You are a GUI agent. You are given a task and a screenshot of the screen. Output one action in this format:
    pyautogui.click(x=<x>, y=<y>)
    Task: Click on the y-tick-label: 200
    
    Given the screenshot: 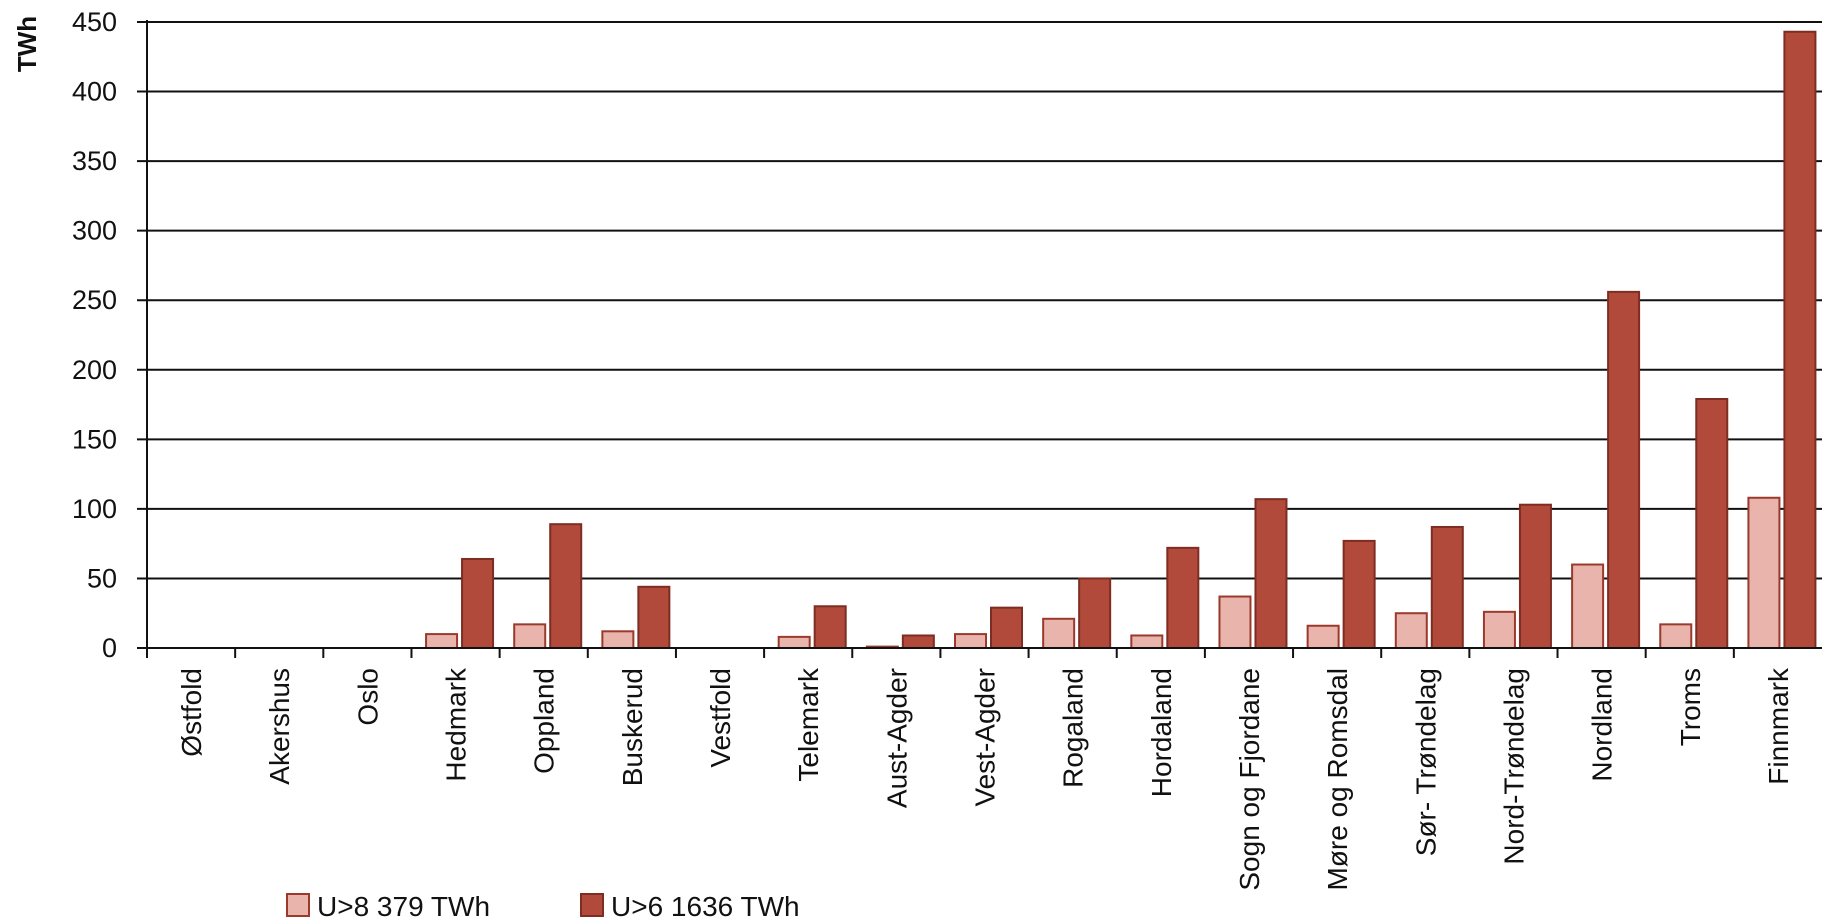 What is the action you would take?
    pyautogui.click(x=94, y=370)
    